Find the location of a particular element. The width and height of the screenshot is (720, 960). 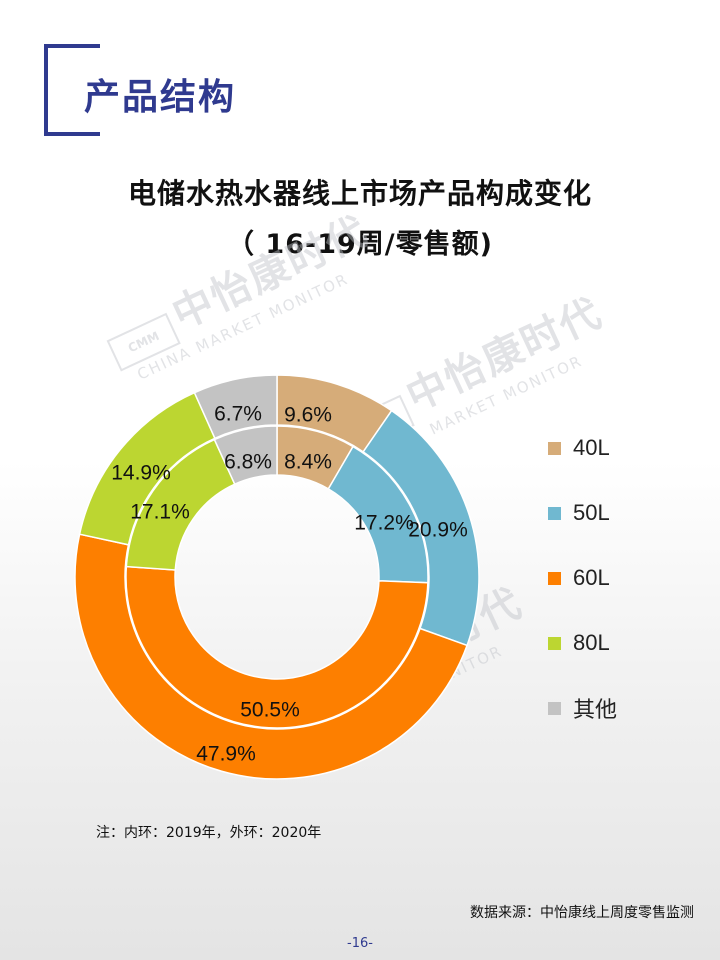

chart-subtitle: （ 16-19周/零售额) is located at coordinates (360, 244).